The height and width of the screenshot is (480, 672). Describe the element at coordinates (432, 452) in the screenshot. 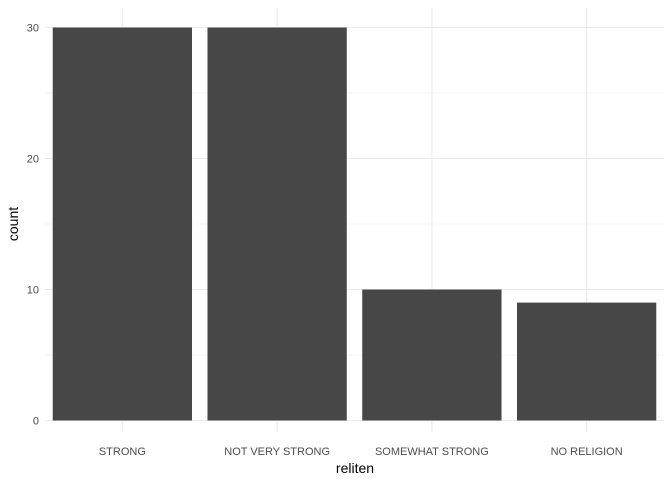

I see `x-tick-label: SOMEWHAT STRONG` at that location.